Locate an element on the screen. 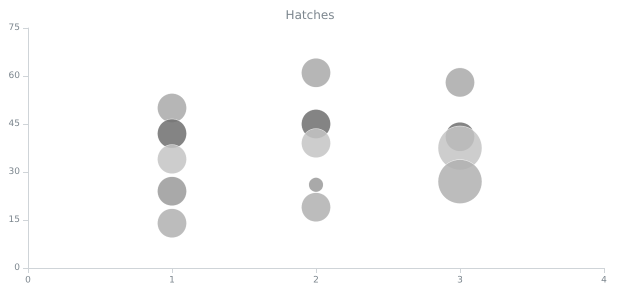 The width and height of the screenshot is (620, 300). y-tick-label: 60 is located at coordinates (14, 76).